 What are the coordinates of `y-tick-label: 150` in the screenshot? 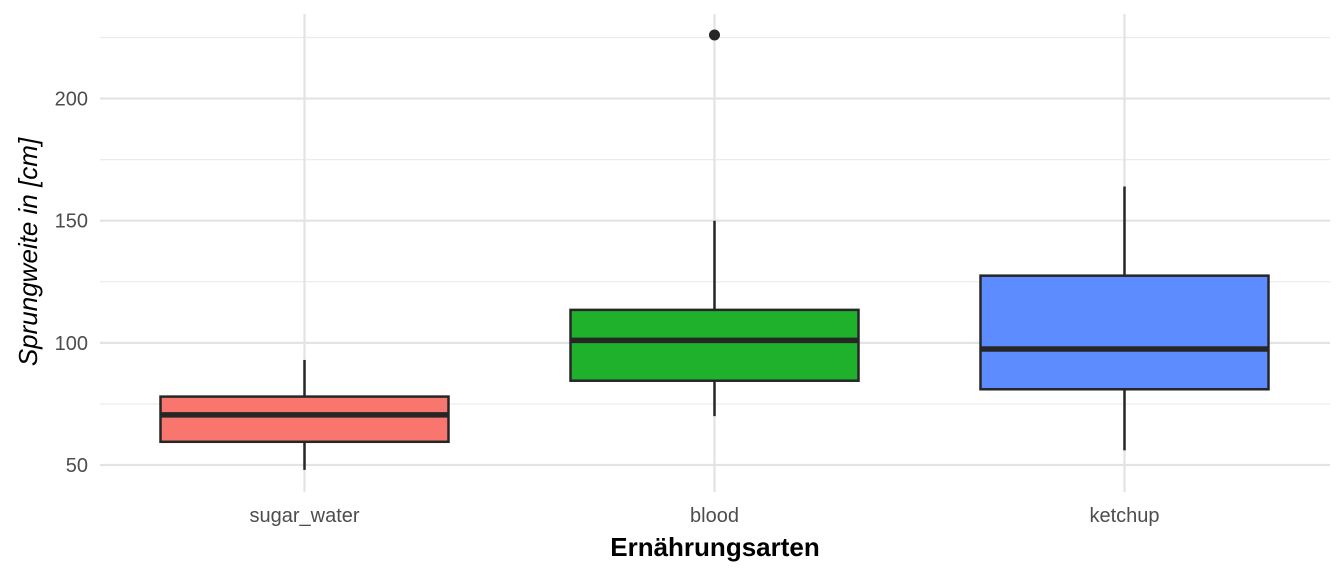 It's located at (71, 222).